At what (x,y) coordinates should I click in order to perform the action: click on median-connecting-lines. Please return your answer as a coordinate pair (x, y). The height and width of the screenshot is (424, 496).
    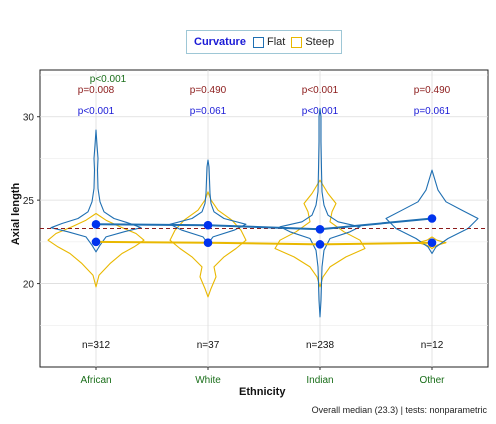
    Looking at the image, I should click on (264, 231).